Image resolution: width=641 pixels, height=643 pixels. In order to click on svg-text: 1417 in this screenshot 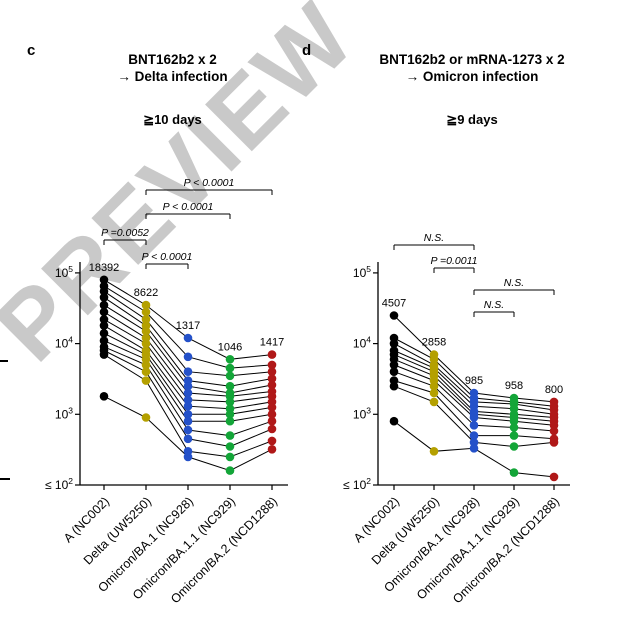, I will do `click(272, 343)`.